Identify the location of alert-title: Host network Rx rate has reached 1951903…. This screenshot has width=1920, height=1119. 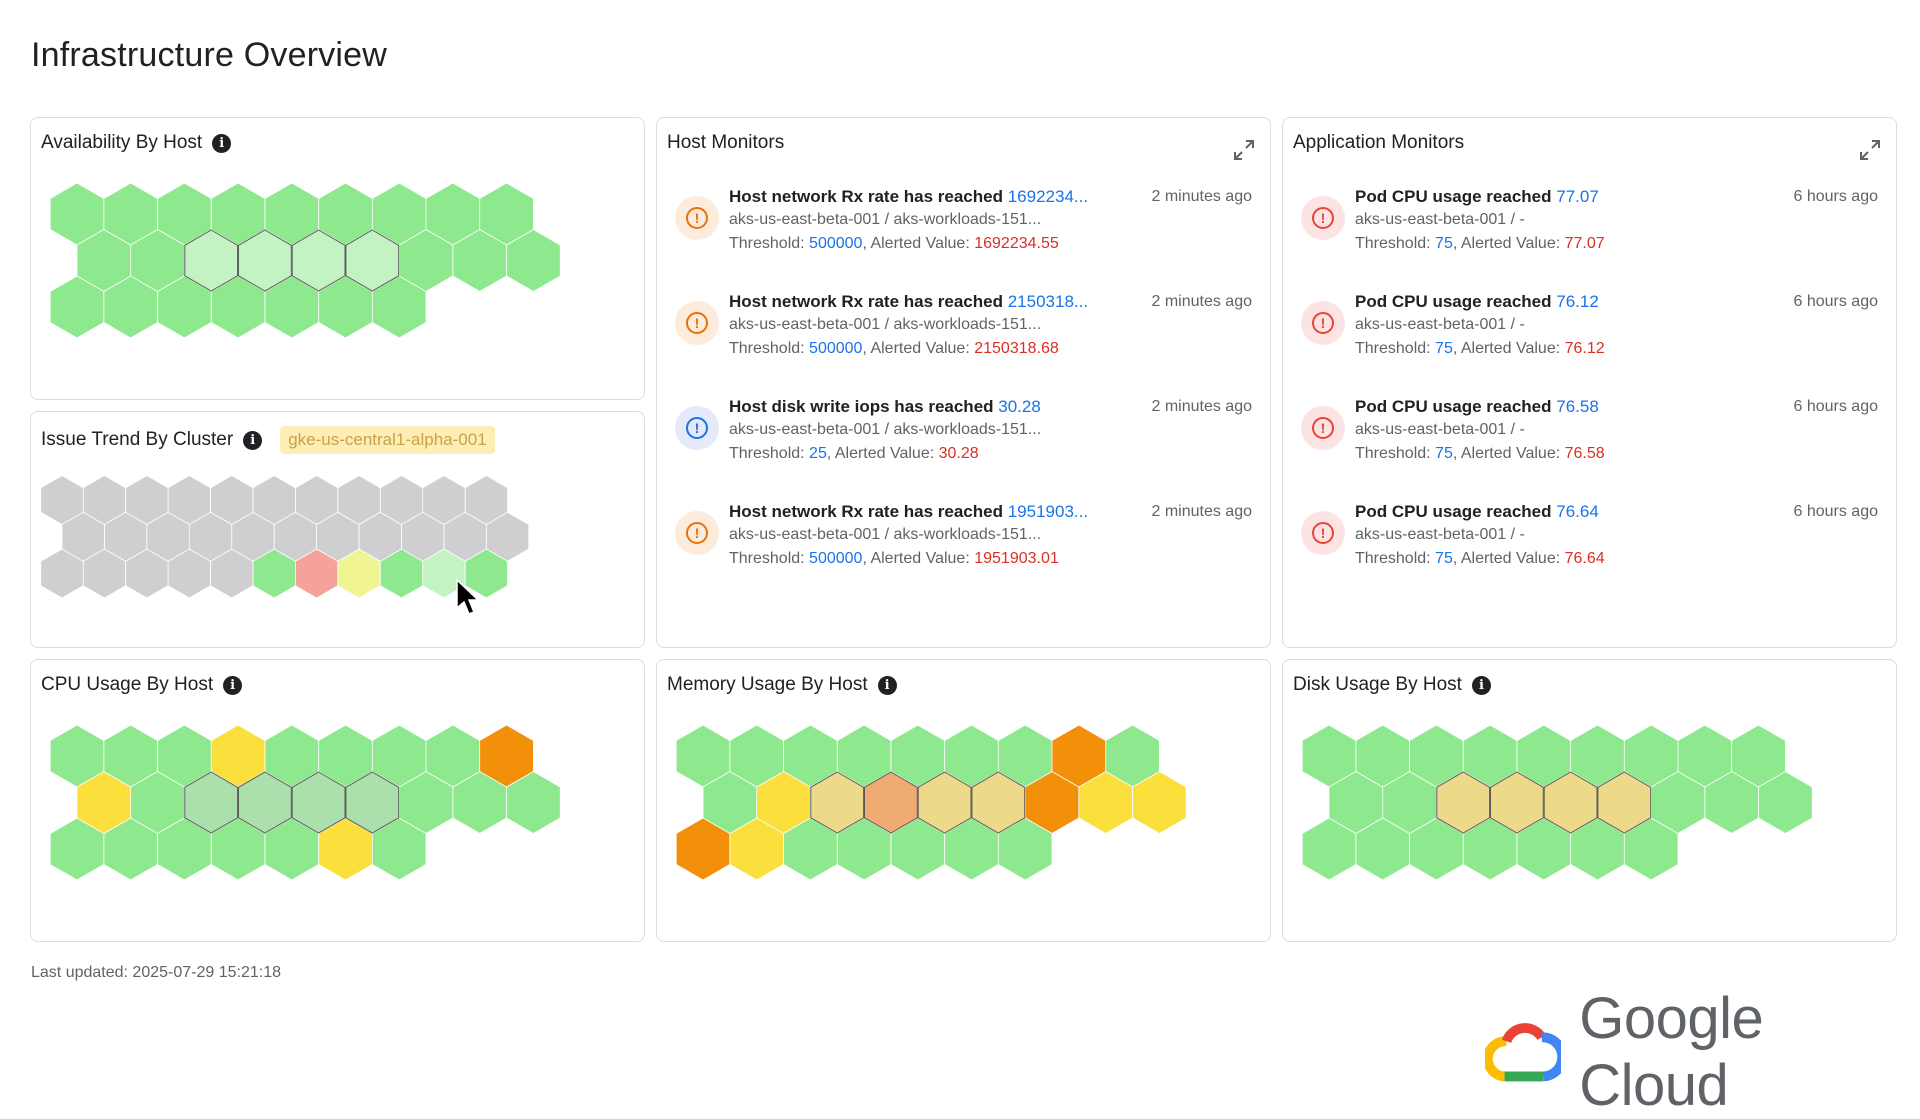
(914, 512).